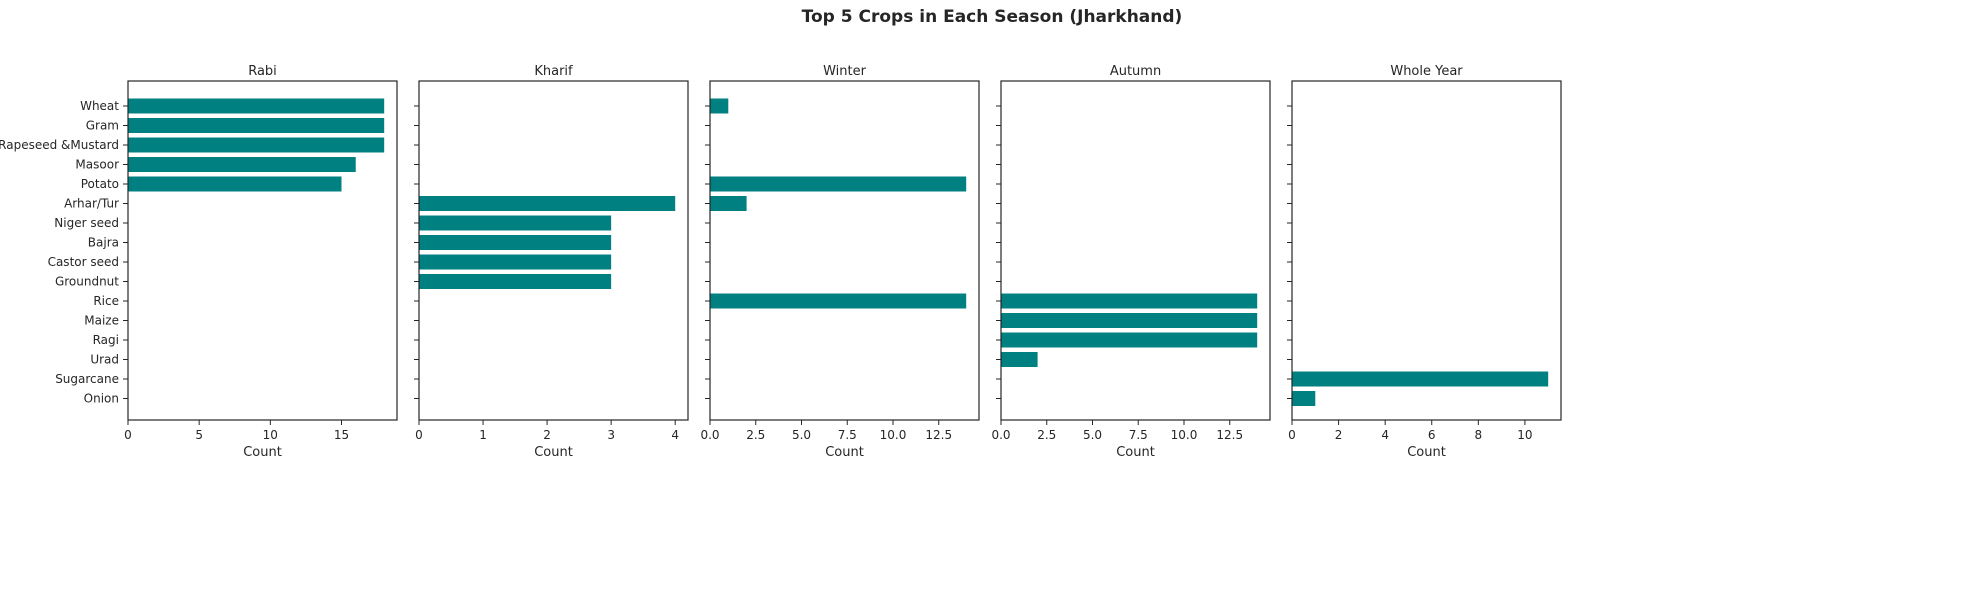  What do you see at coordinates (553, 452) in the screenshot?
I see `xlabel-kharif: Count` at bounding box center [553, 452].